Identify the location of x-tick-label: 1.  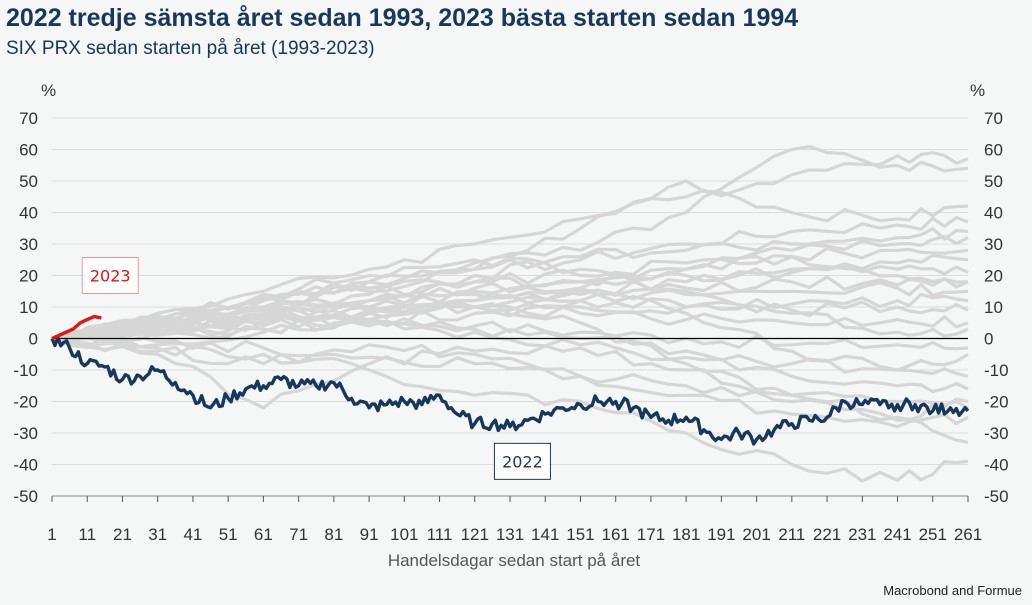
(51, 534).